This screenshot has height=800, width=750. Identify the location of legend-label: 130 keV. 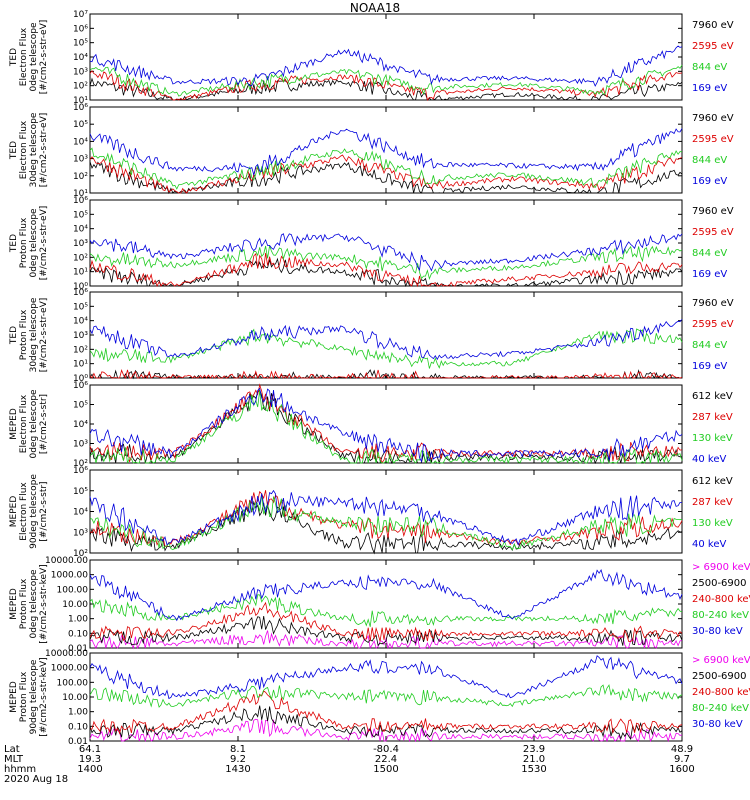
(712, 523).